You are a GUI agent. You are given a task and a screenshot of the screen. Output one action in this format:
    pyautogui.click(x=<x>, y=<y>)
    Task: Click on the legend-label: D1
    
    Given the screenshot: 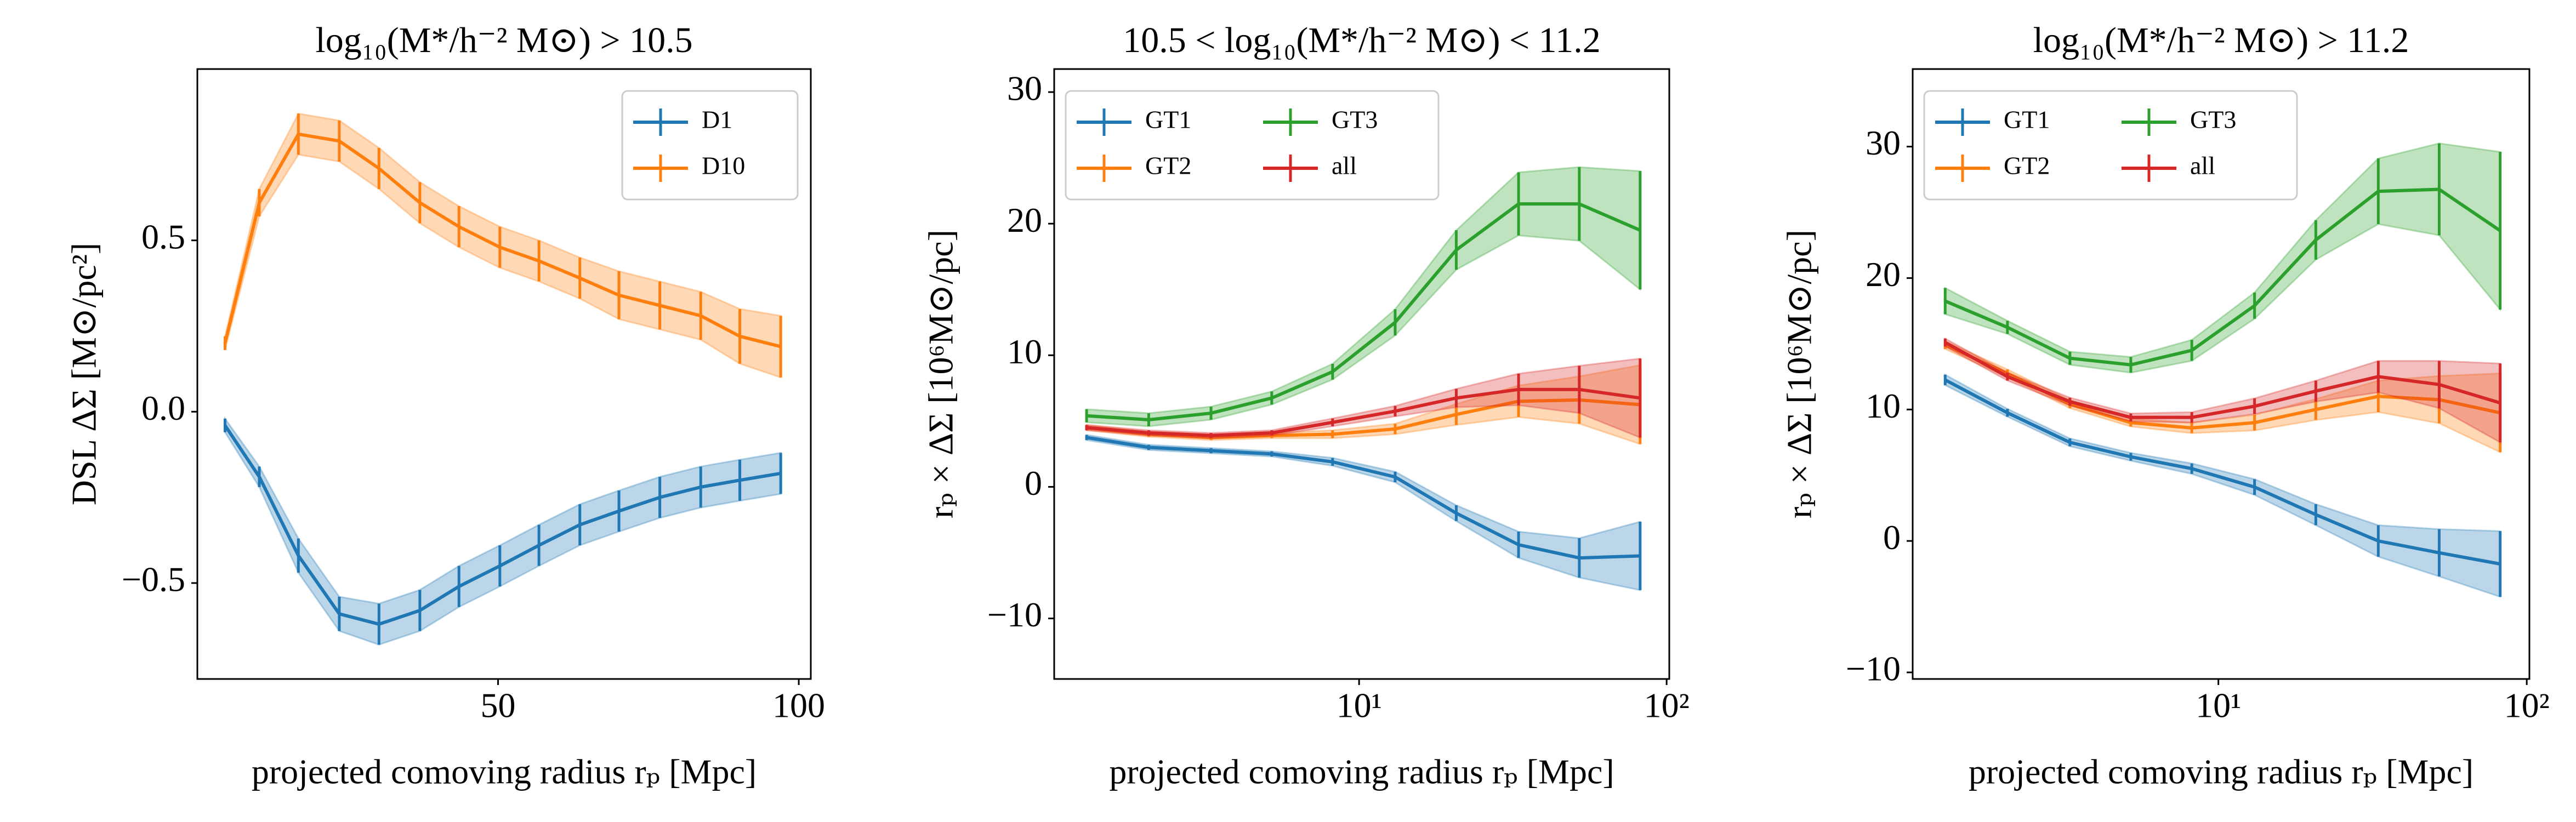 What is the action you would take?
    pyautogui.click(x=717, y=120)
    